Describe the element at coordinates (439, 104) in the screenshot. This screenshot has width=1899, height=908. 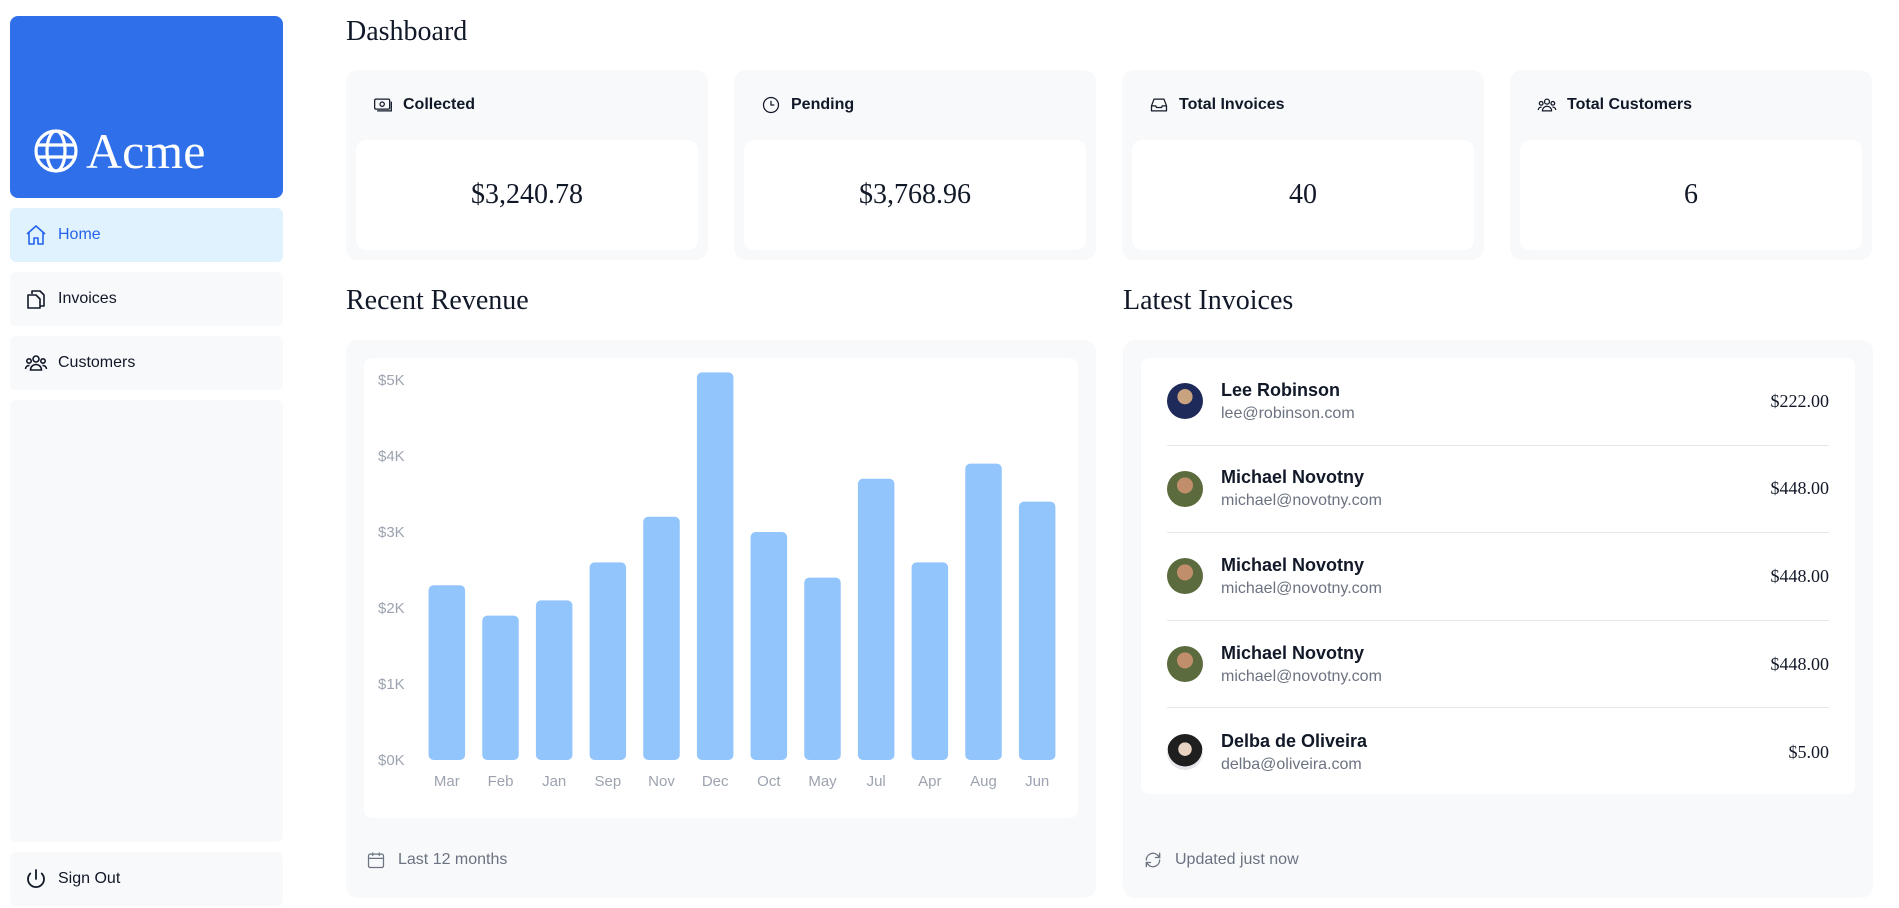
I see `card-label: Collected` at that location.